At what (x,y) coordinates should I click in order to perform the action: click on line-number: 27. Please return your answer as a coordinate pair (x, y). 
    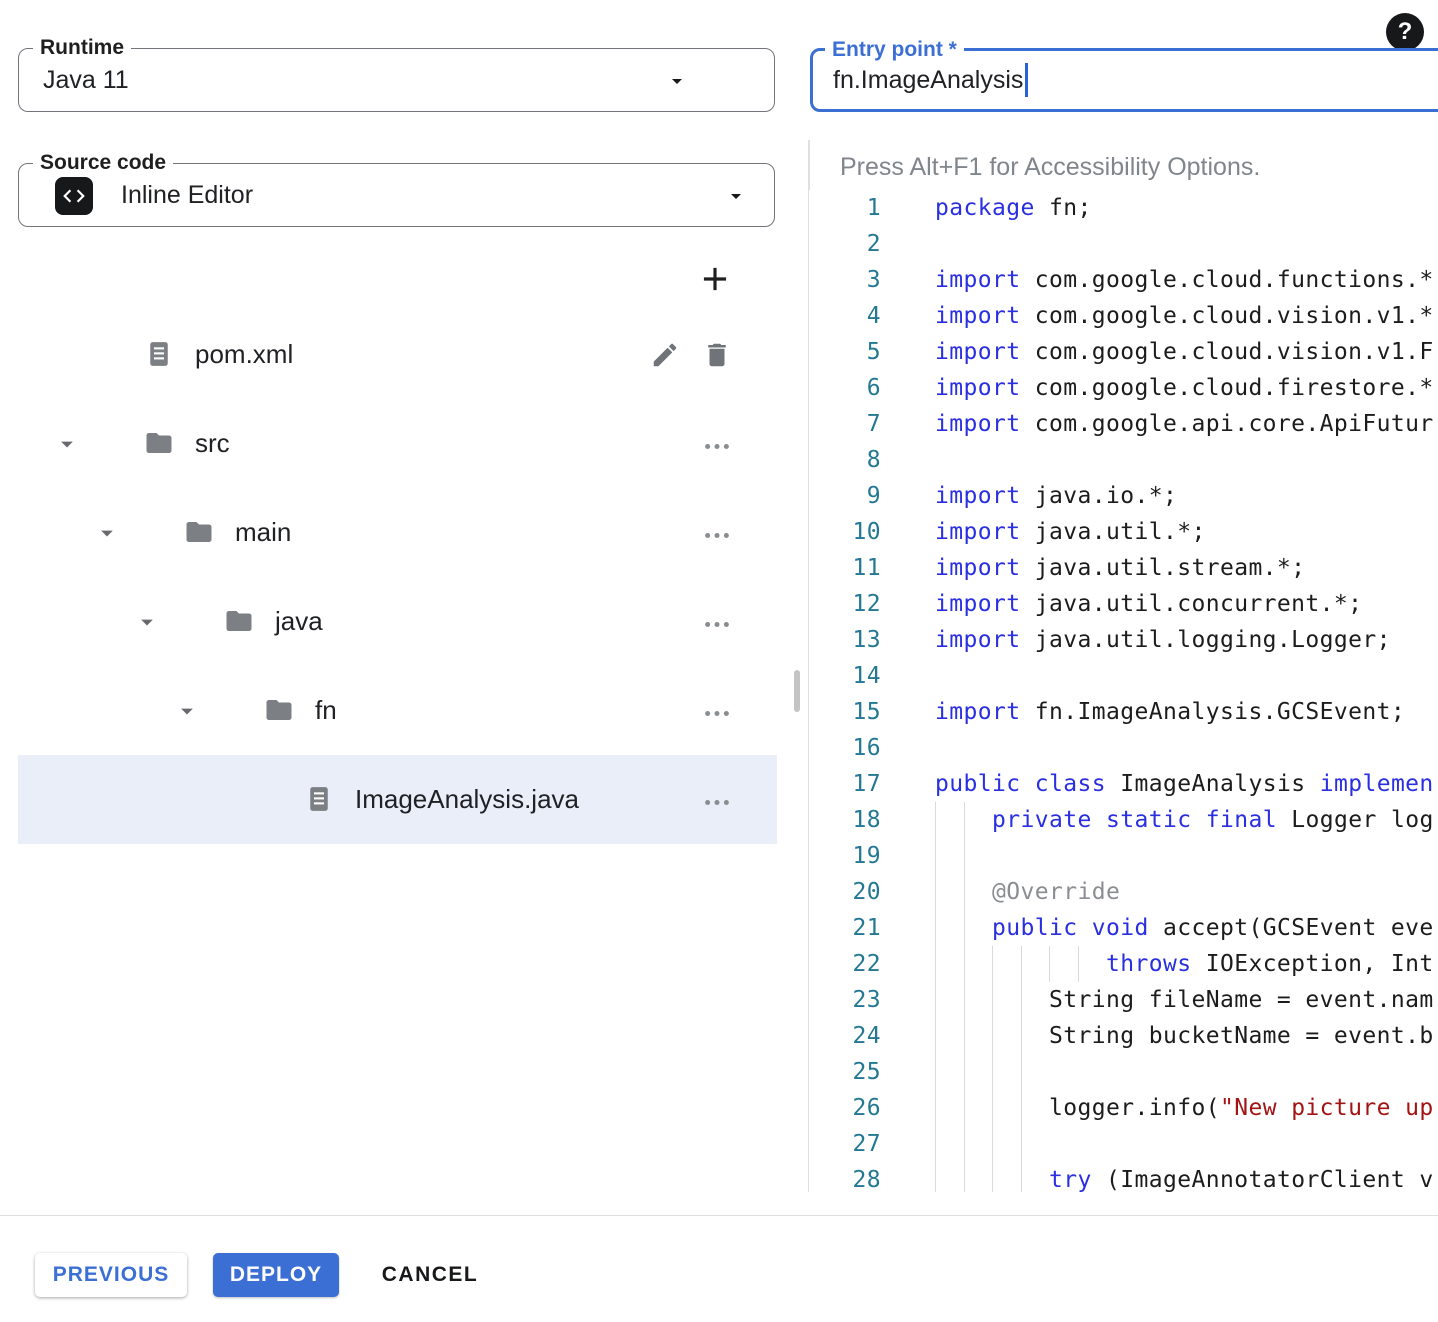
    Looking at the image, I should click on (866, 1144).